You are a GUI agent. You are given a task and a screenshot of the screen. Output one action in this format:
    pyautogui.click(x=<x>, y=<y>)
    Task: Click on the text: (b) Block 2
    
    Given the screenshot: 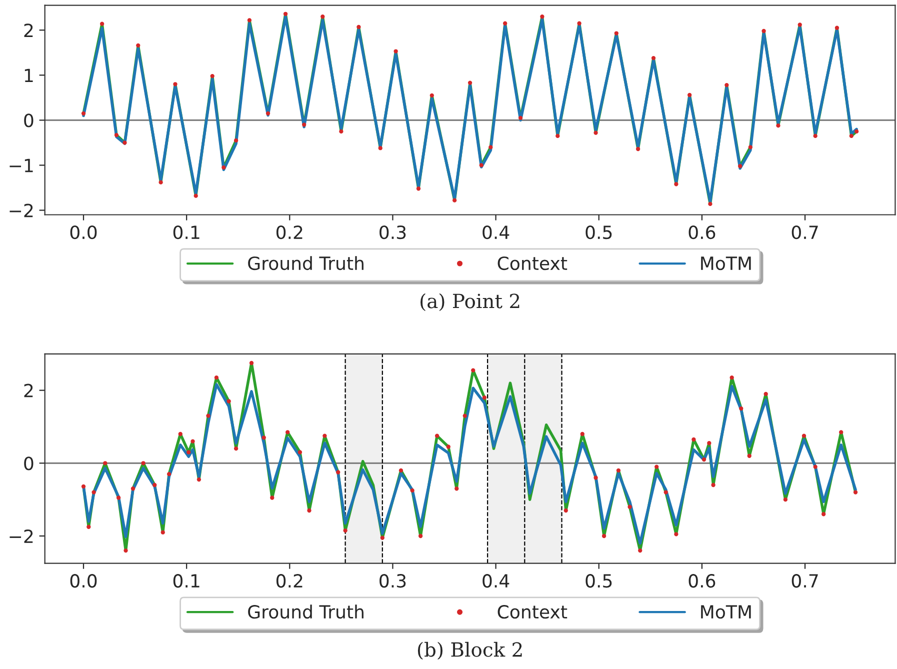 What is the action you would take?
    pyautogui.click(x=470, y=651)
    